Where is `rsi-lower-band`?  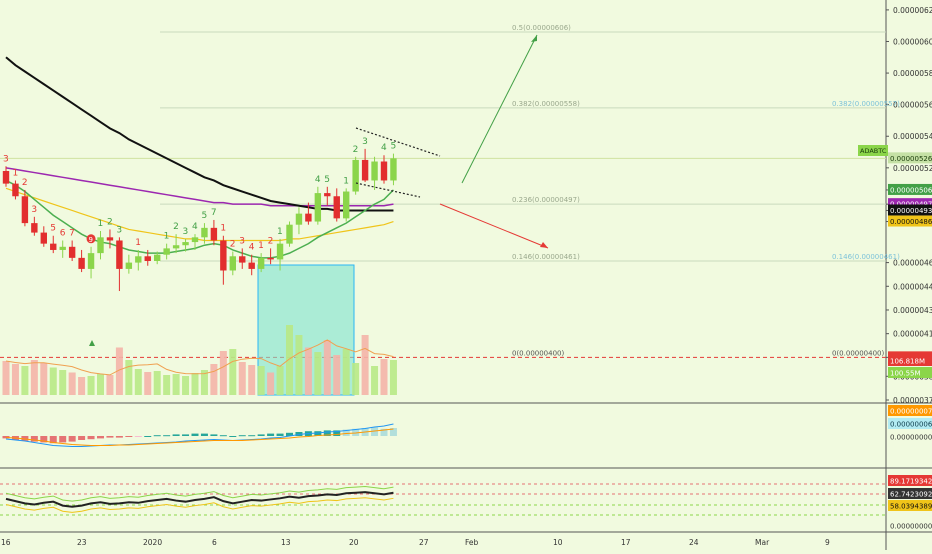 rsi-lower-band is located at coordinates (199, 505).